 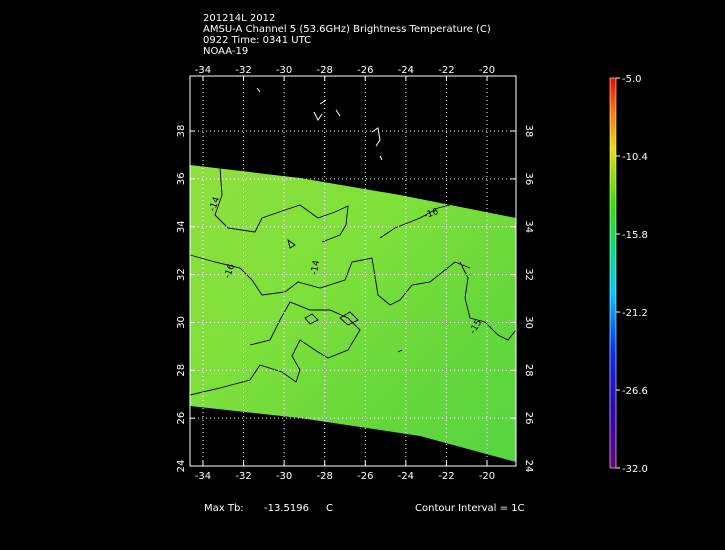 I want to click on colorbar-label: -15.8, so click(x=635, y=235).